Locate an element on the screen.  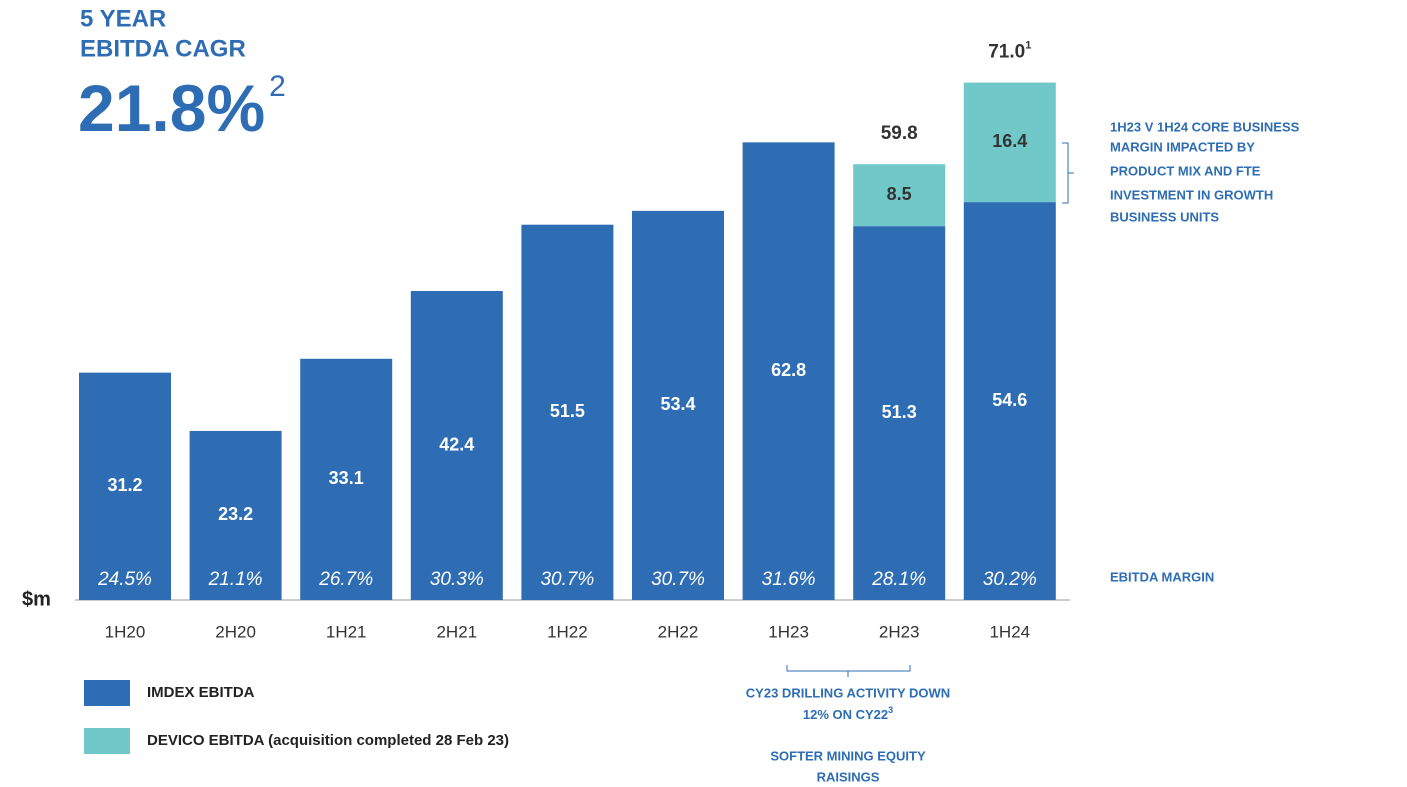
total-label: 71.01 is located at coordinates (1009, 50).